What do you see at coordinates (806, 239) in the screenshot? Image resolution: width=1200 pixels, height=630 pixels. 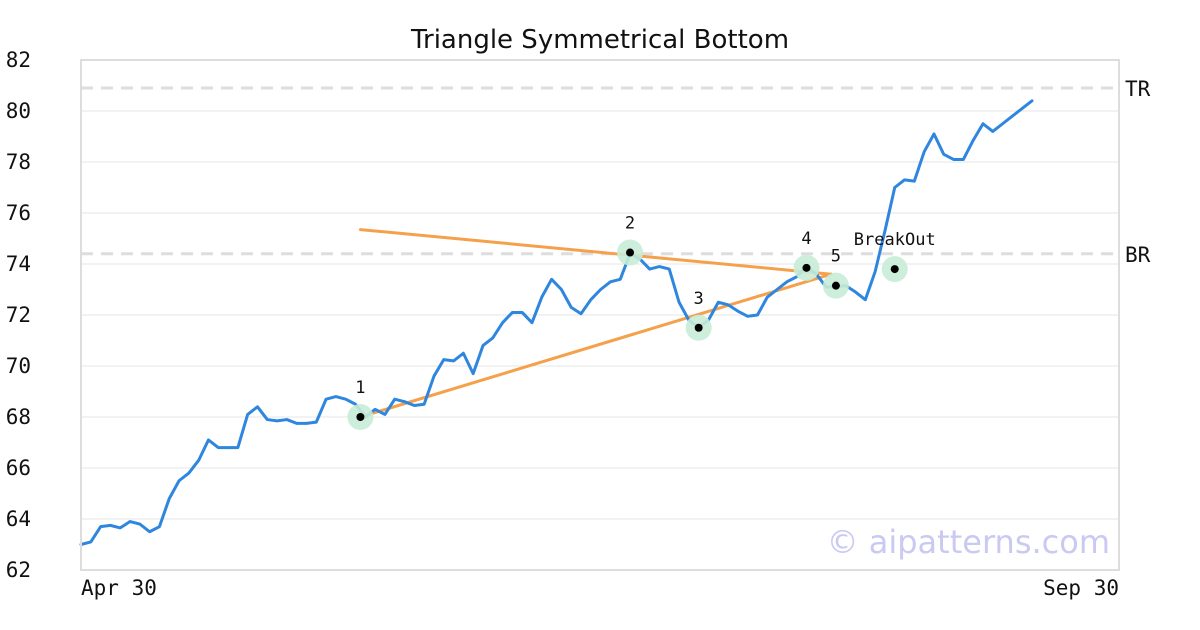 I see `point-label-4: 4` at bounding box center [806, 239].